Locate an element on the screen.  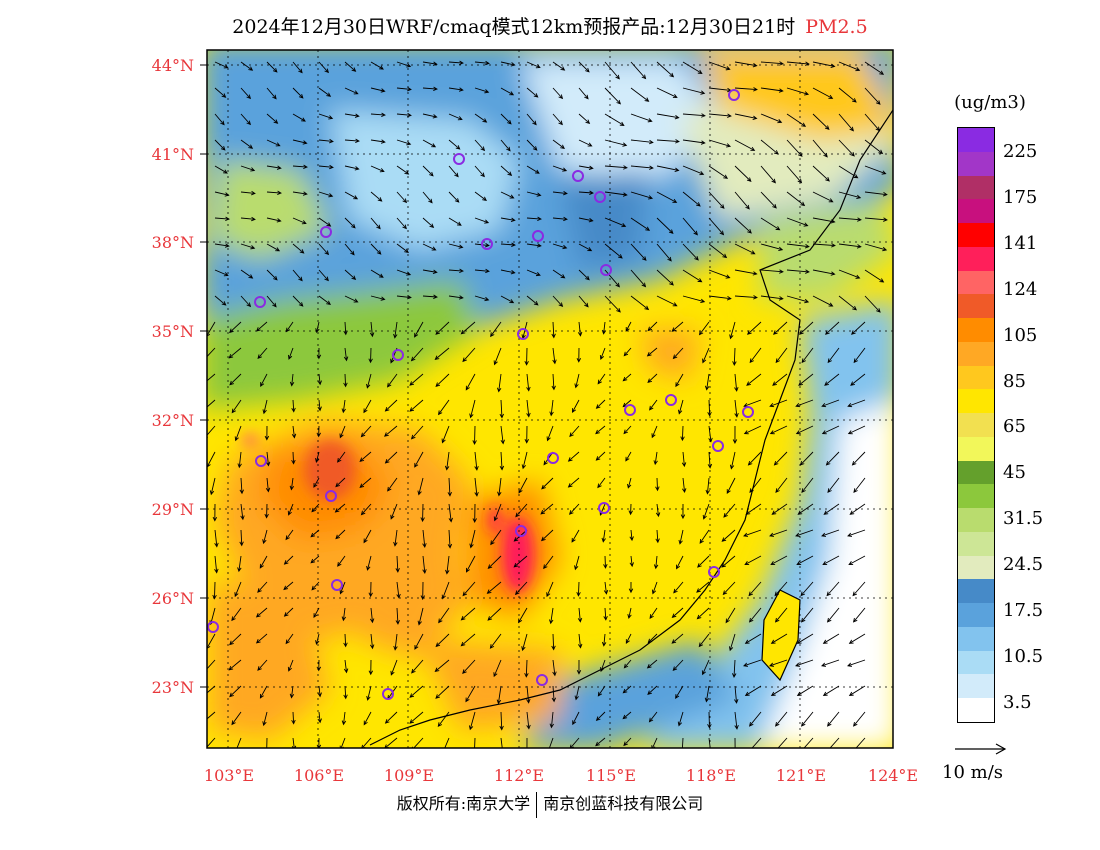
wind-reference-arrow is located at coordinates (981, 749).